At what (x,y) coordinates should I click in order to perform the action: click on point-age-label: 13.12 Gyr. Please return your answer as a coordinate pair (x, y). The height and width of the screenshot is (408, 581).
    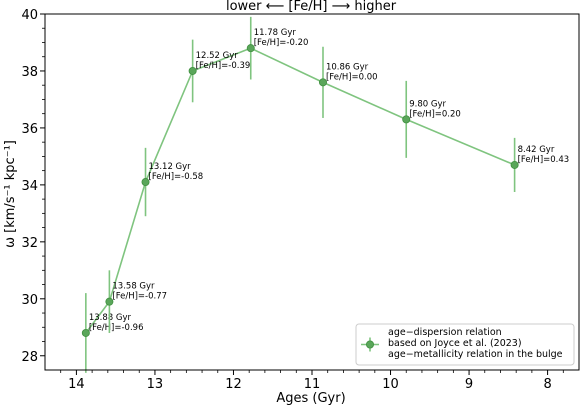
    Looking at the image, I should click on (170, 167).